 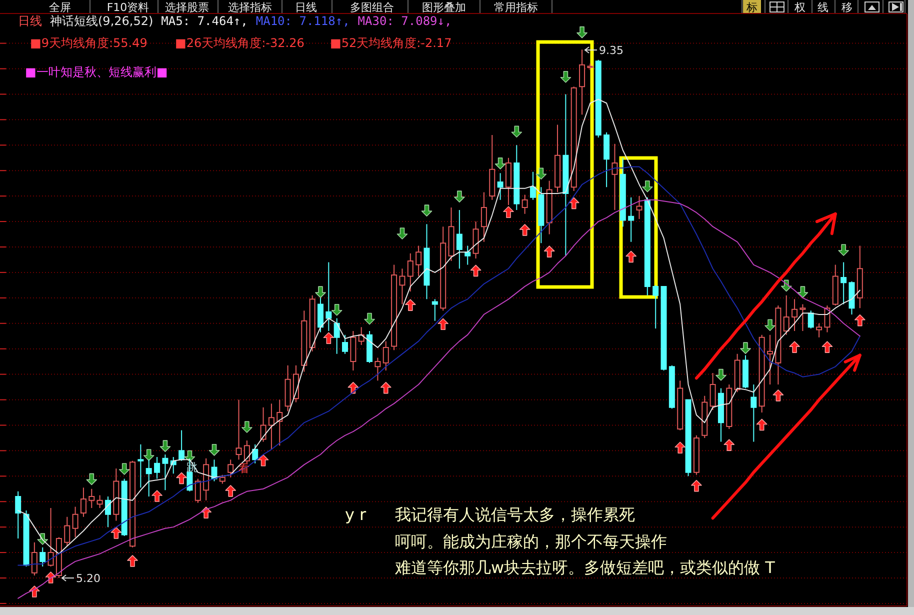 I want to click on annotation: MA10: 7.118↑,, so click(x=303, y=21).